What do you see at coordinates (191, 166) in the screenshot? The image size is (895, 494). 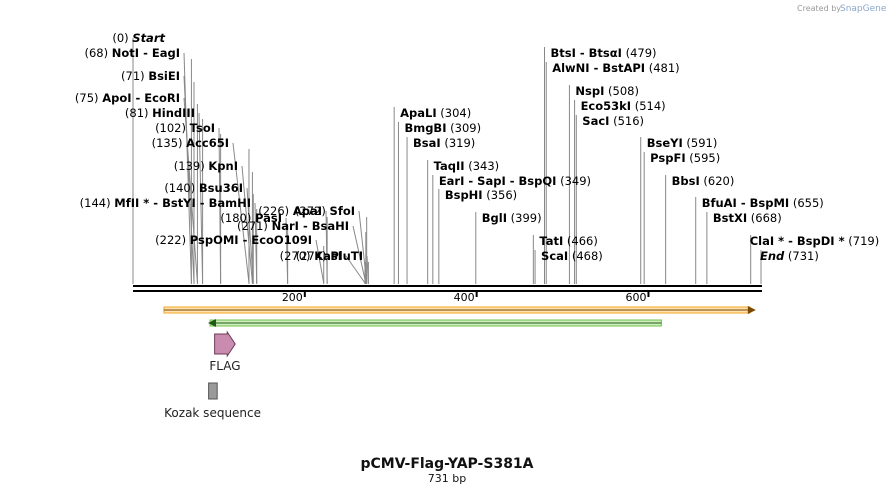 I see `cut-position: (139)` at bounding box center [191, 166].